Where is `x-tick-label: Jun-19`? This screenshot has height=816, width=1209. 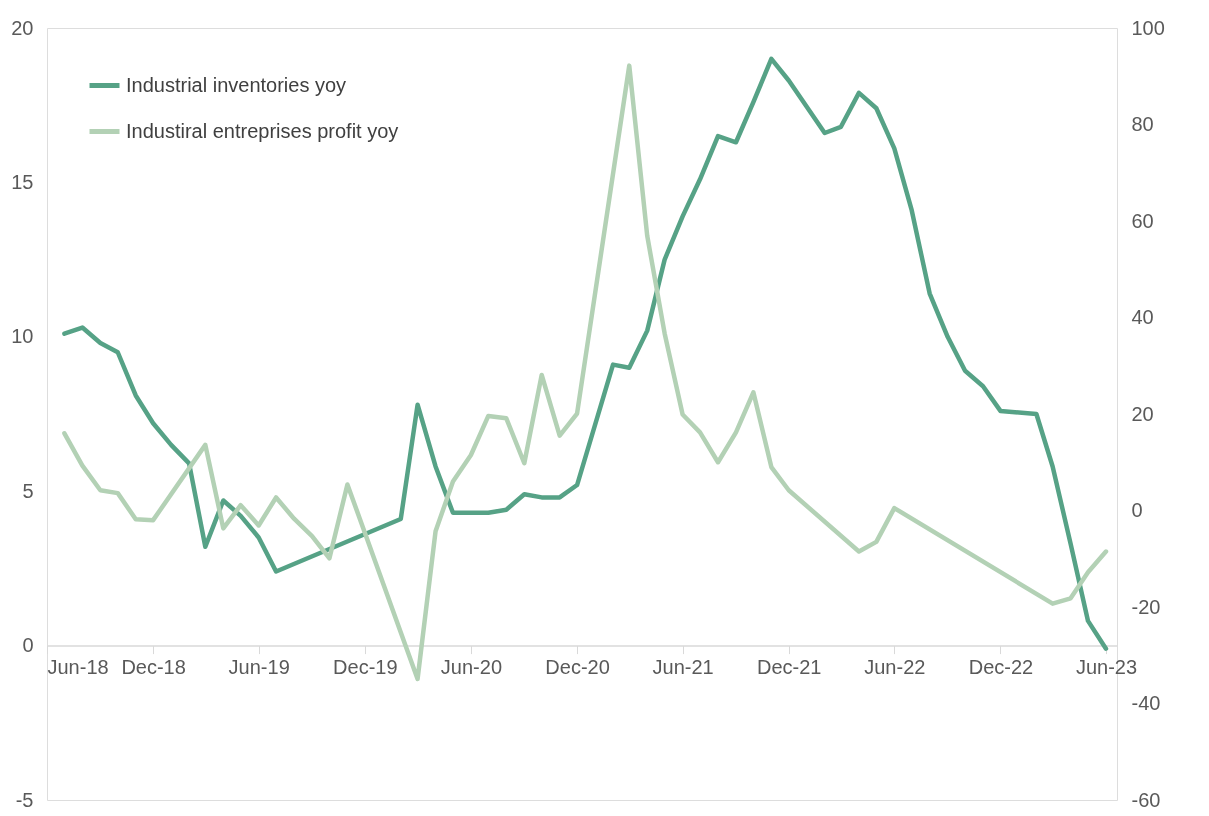 x-tick-label: Jun-19 is located at coordinates (259, 667).